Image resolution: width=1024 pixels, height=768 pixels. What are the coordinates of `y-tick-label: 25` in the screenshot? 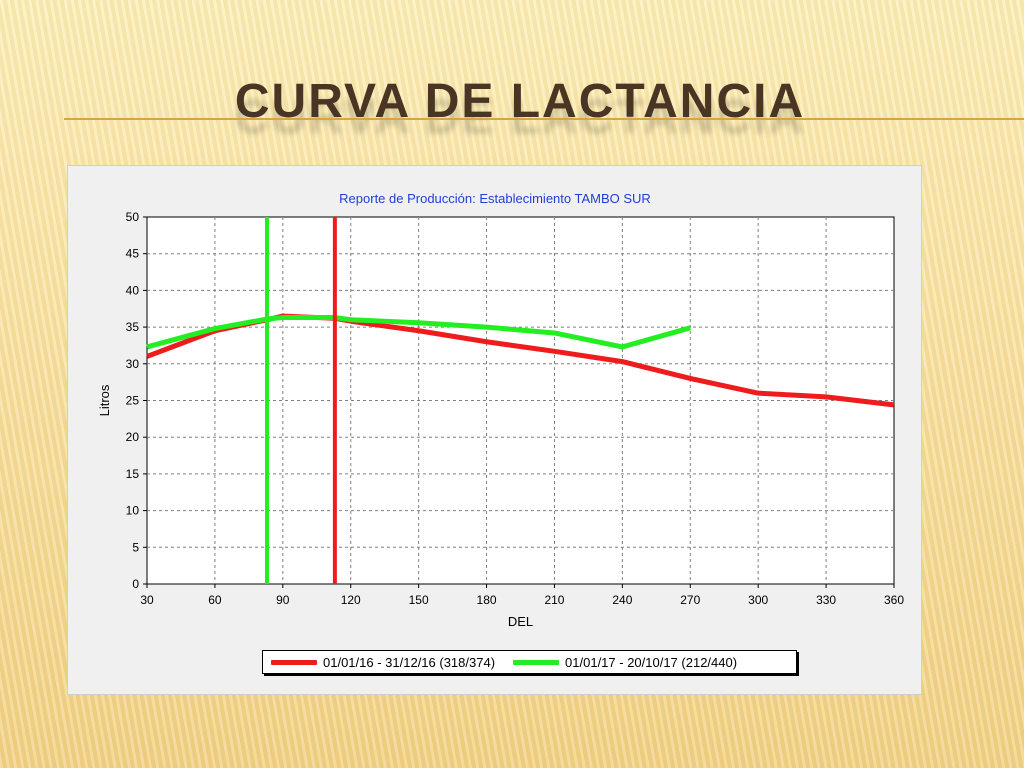 It's located at (133, 401).